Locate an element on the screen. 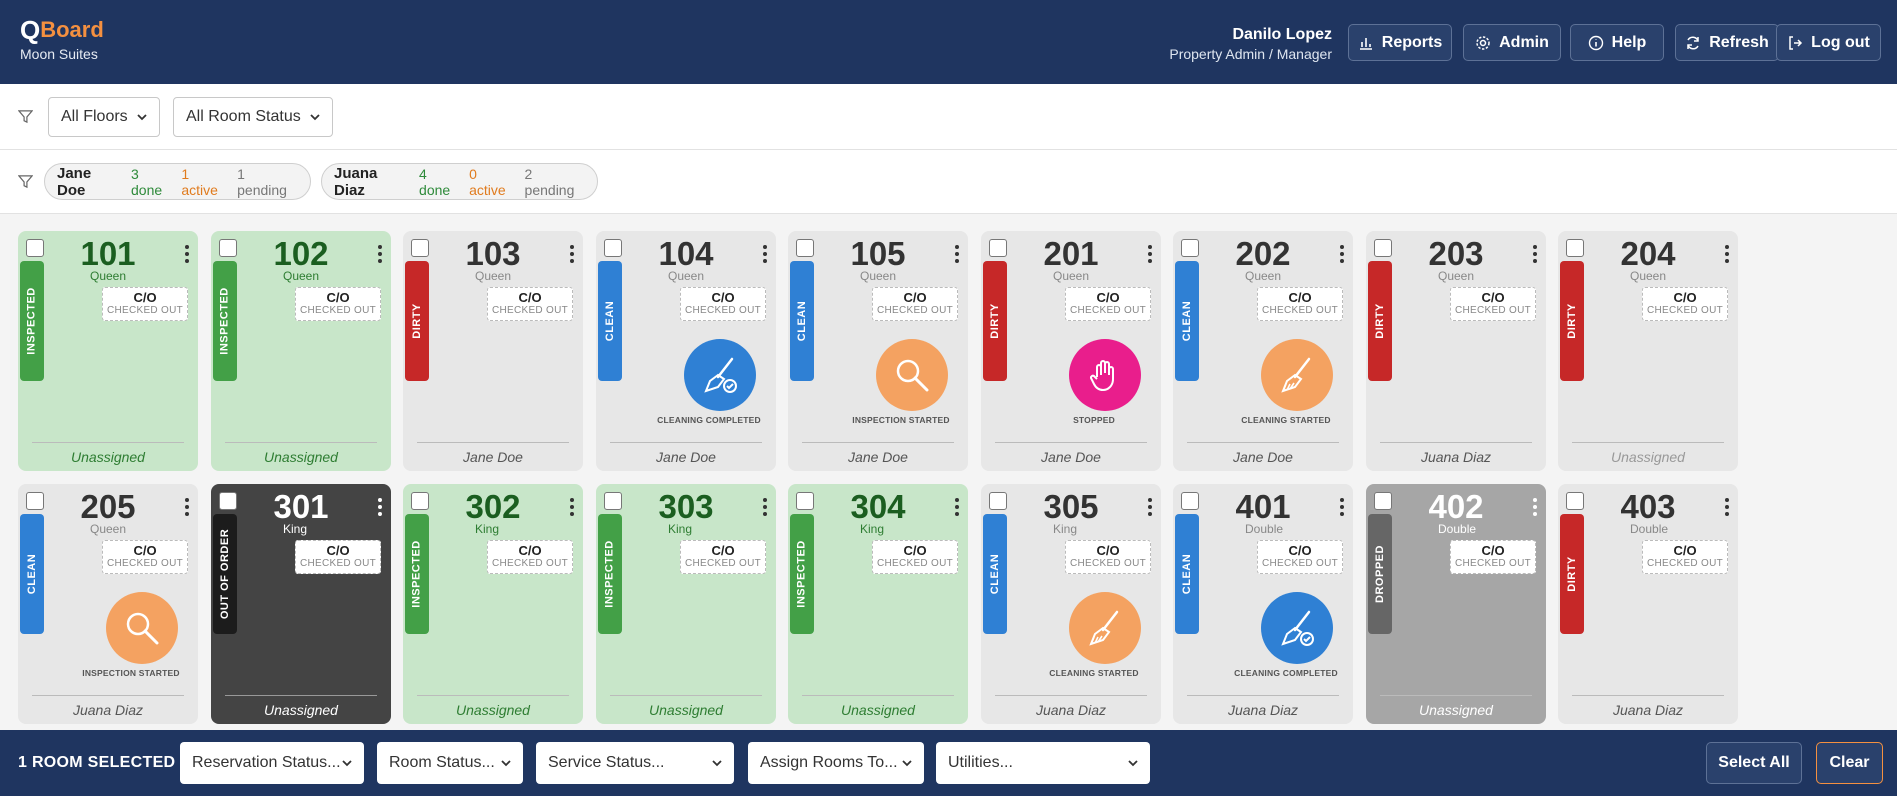 The image size is (1897, 796). housekeeper-chip-juana-diaz: Juana Diaz 4 done 0 active 2 pending is located at coordinates (459, 181).